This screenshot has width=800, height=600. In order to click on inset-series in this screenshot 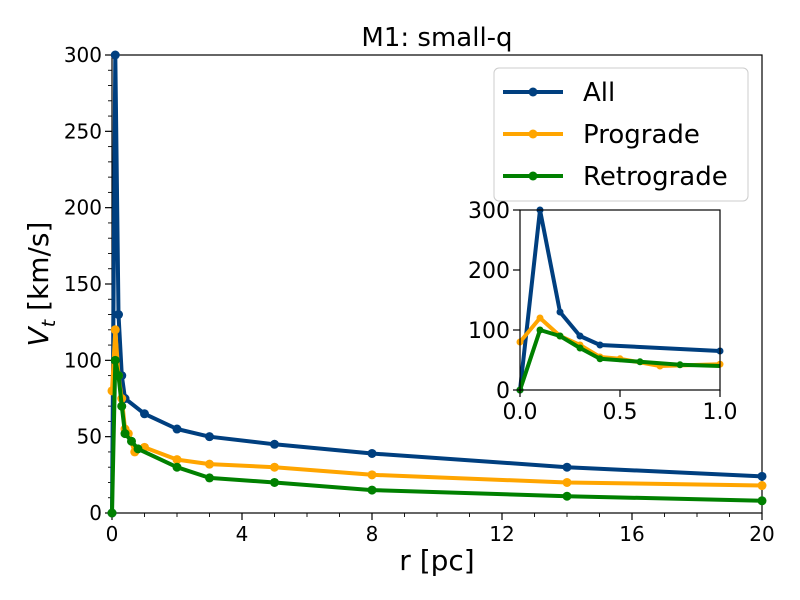, I will do `click(620, 300)`.